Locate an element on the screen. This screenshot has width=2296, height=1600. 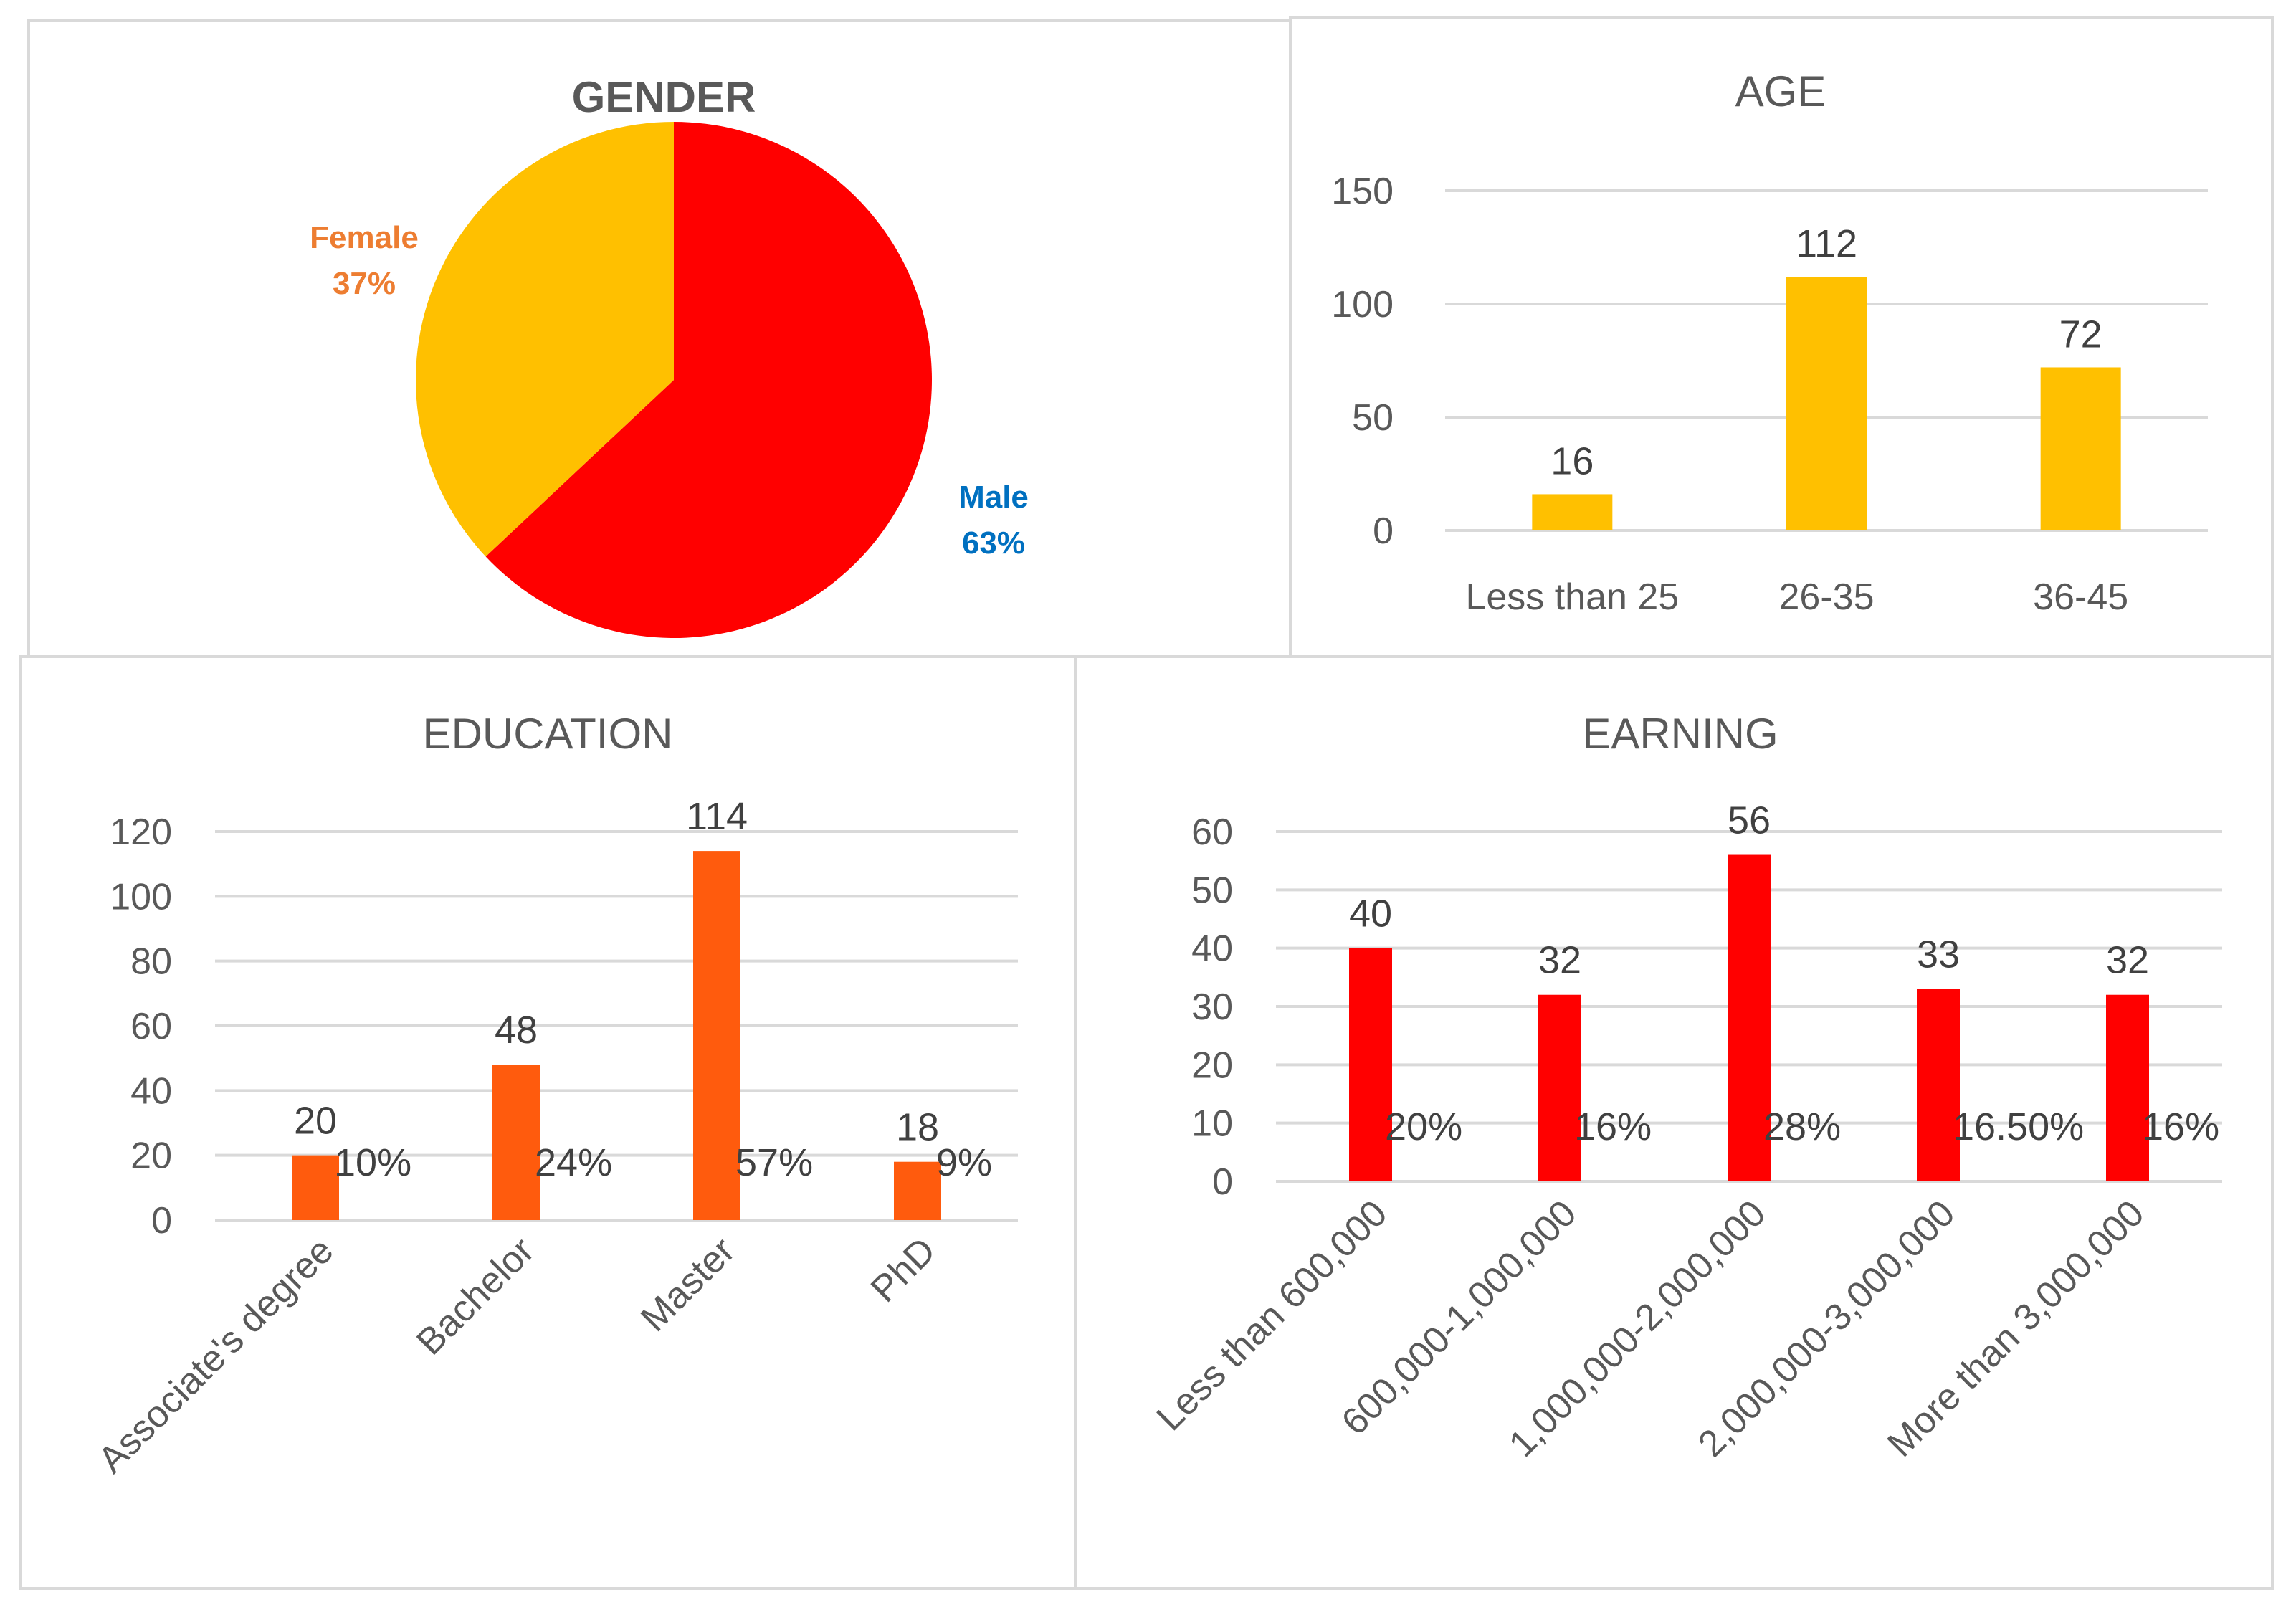
education-y-tick: 0 is located at coordinates (161, 1221).